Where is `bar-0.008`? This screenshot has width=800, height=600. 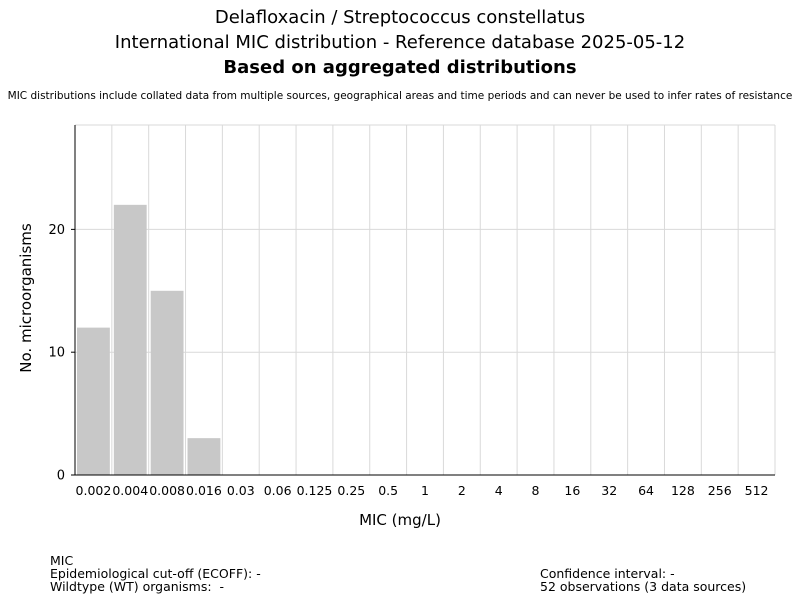 bar-0.008 is located at coordinates (167, 382).